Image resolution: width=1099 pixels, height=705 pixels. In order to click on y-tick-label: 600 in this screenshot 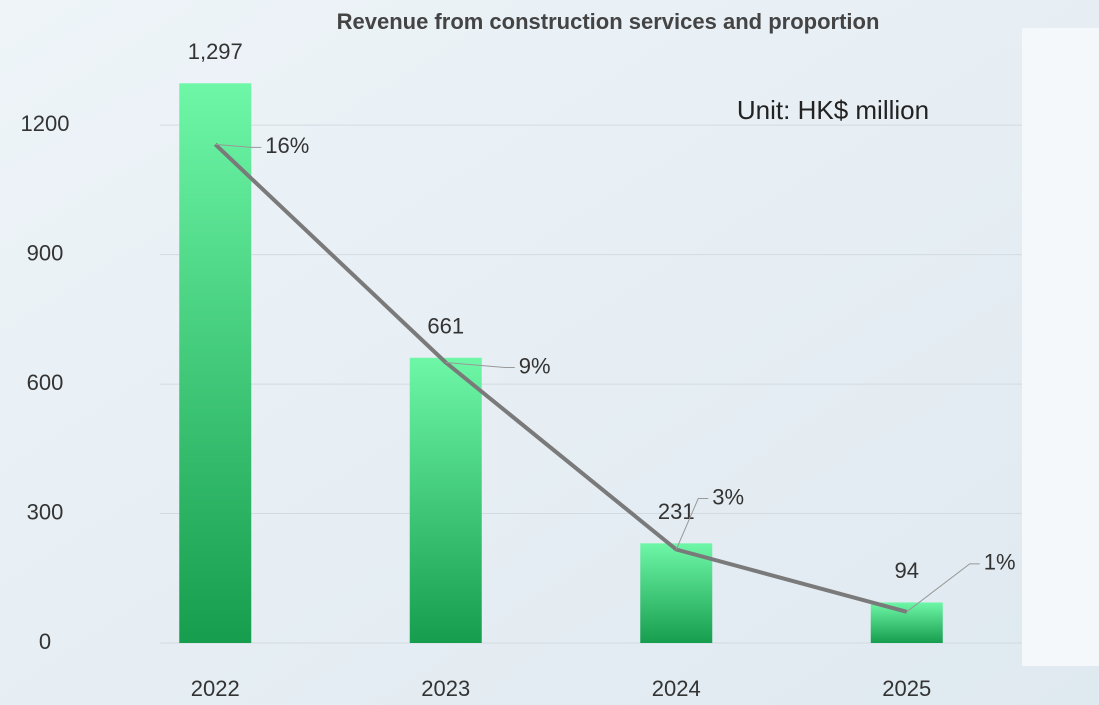, I will do `click(45, 382)`.